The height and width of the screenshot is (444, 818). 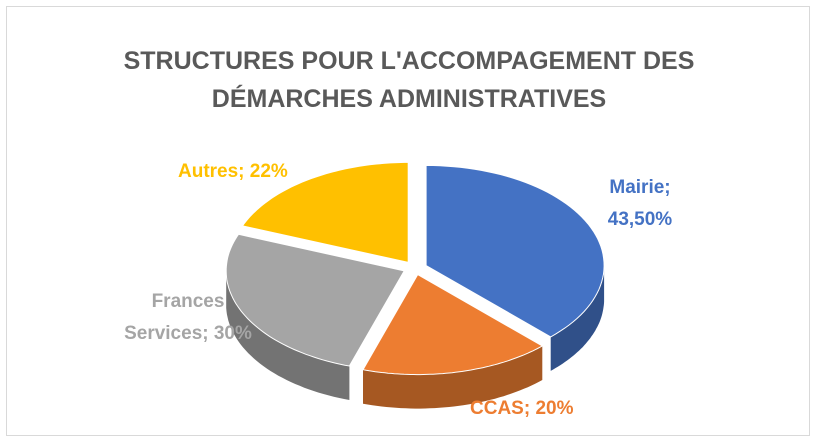 What do you see at coordinates (233, 171) in the screenshot?
I see `data-label: Autres; 22%` at bounding box center [233, 171].